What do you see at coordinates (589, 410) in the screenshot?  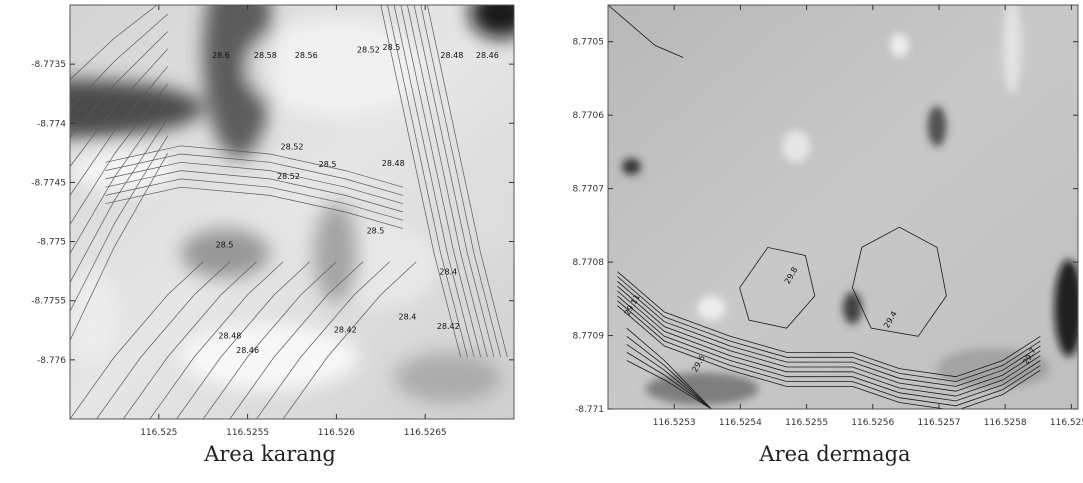 I see `y-tick-label: -8.771` at bounding box center [589, 410].